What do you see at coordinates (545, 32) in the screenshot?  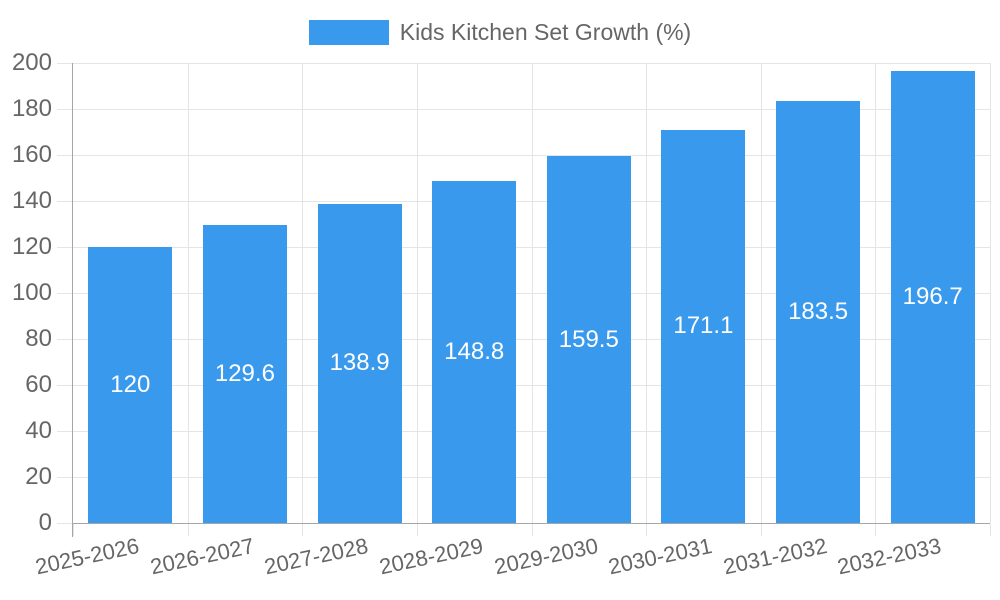 I see `legend-label: Kids Kitchen Set Growth (%)` at bounding box center [545, 32].